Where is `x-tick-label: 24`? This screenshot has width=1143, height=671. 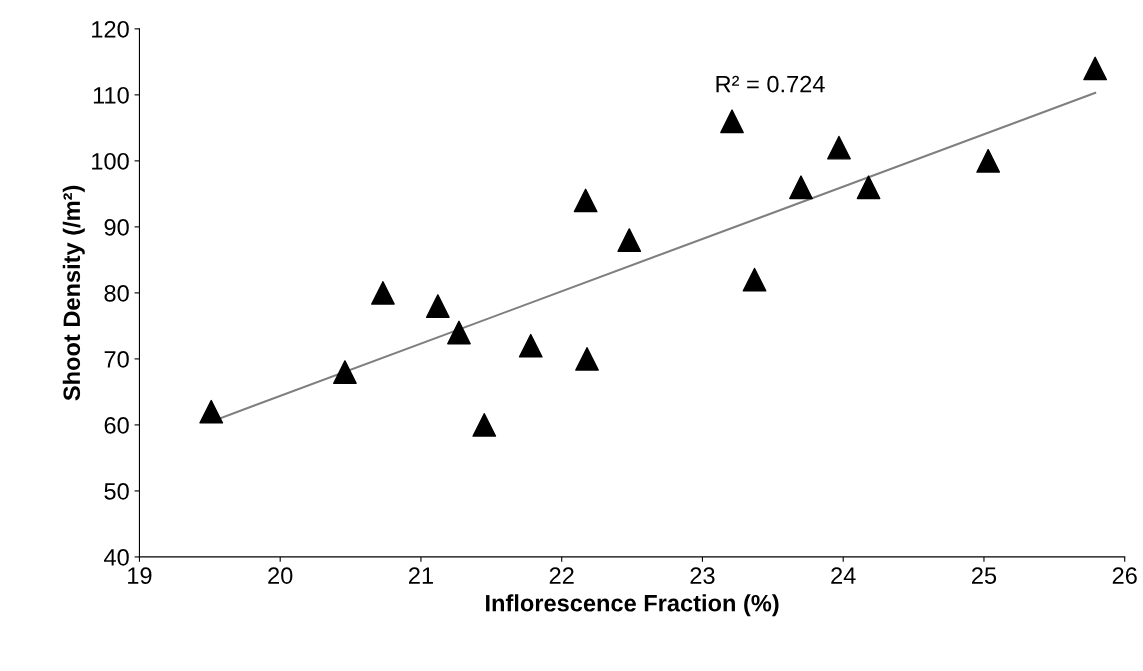 x-tick-label: 24 is located at coordinates (843, 575).